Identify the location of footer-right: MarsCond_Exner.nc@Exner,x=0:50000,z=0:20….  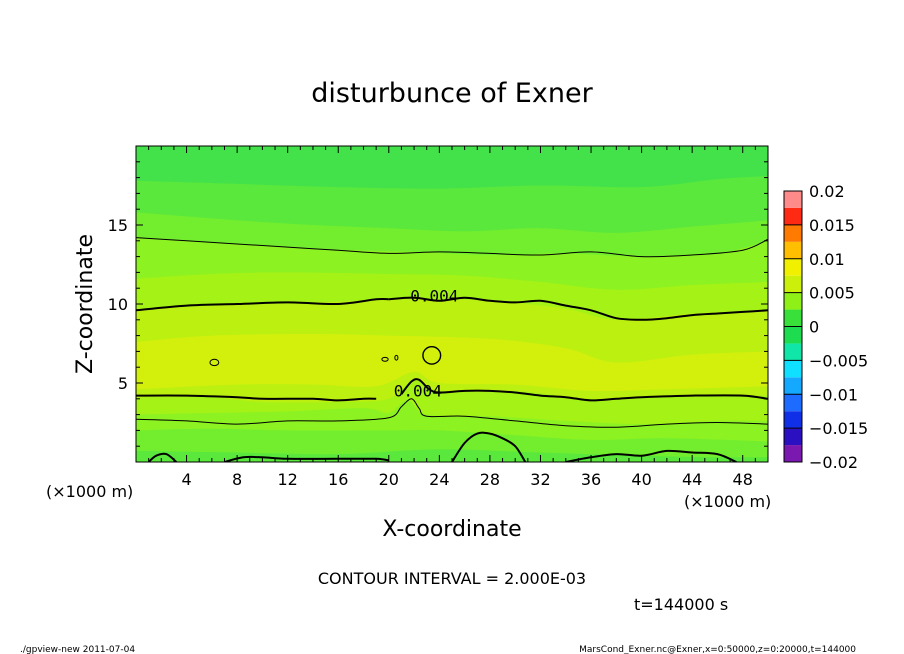
(717, 649).